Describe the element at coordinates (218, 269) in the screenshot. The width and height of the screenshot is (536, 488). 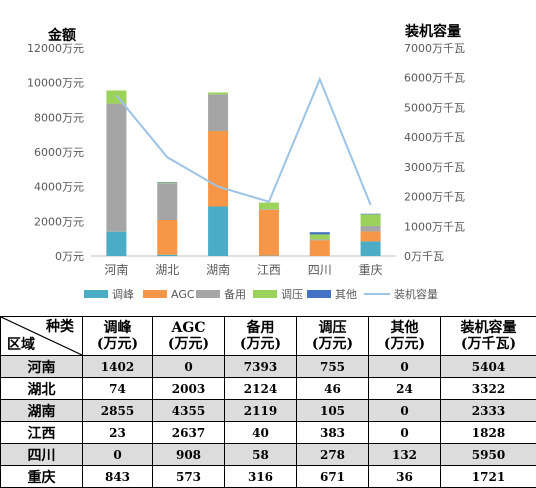
I see `category-label: 湖南` at that location.